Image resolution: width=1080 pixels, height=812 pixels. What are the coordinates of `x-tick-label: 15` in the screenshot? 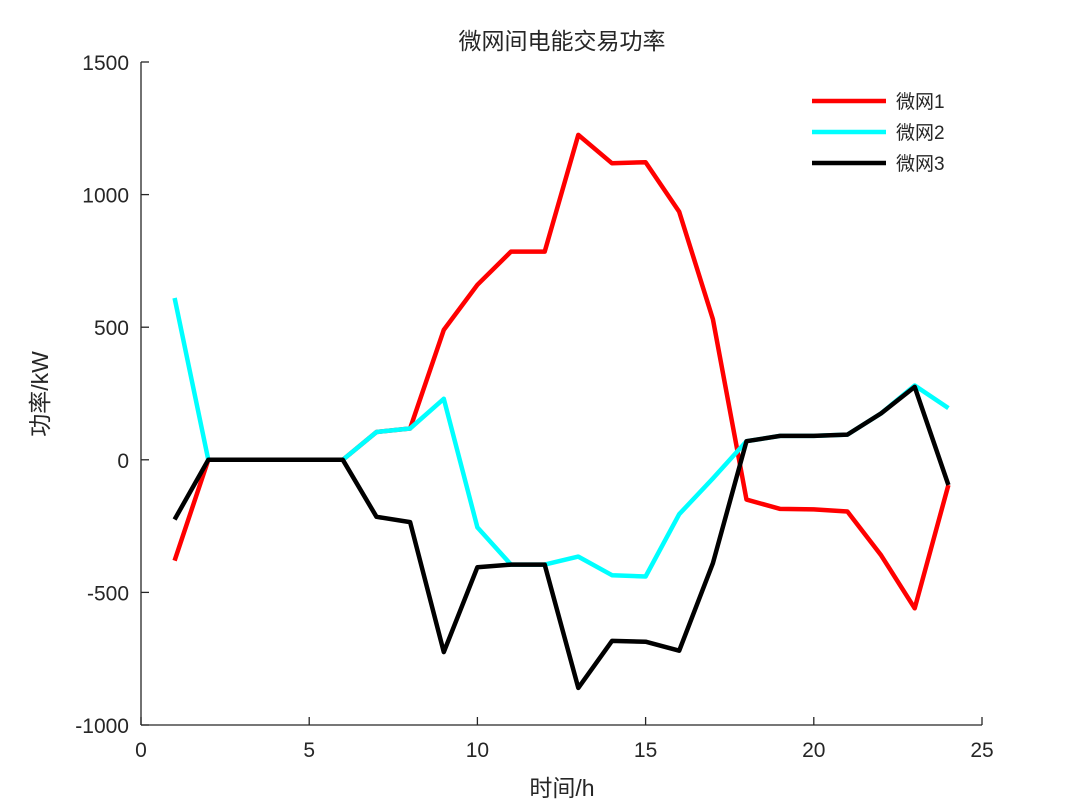 It's located at (645, 750).